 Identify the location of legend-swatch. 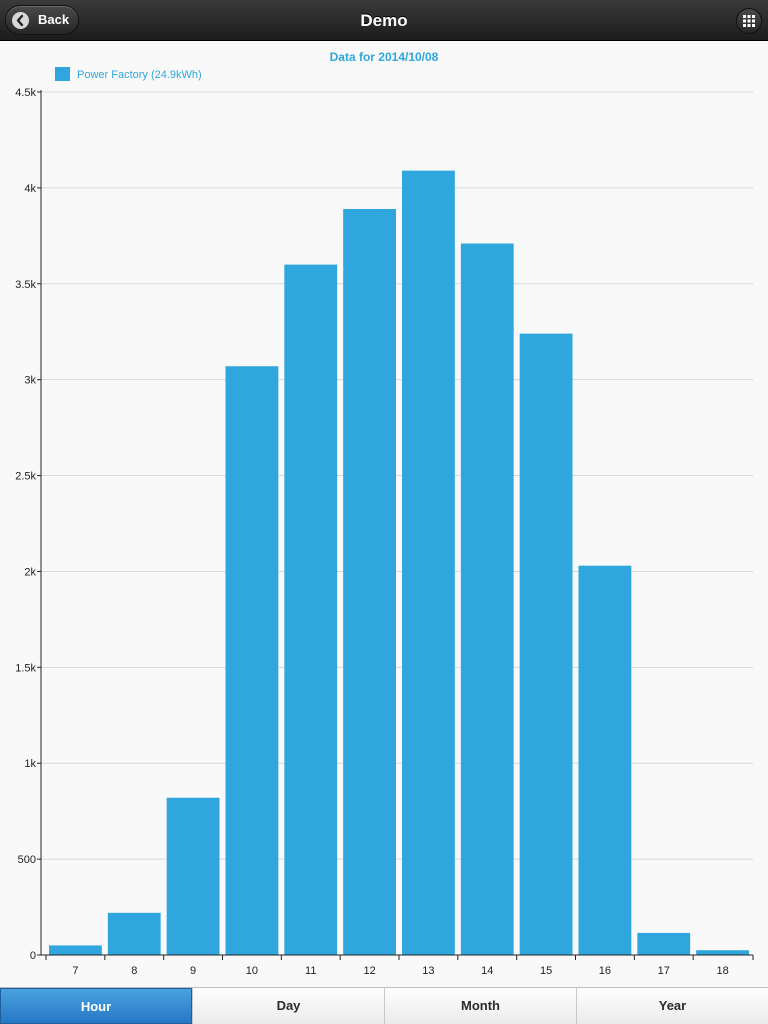
(62, 74).